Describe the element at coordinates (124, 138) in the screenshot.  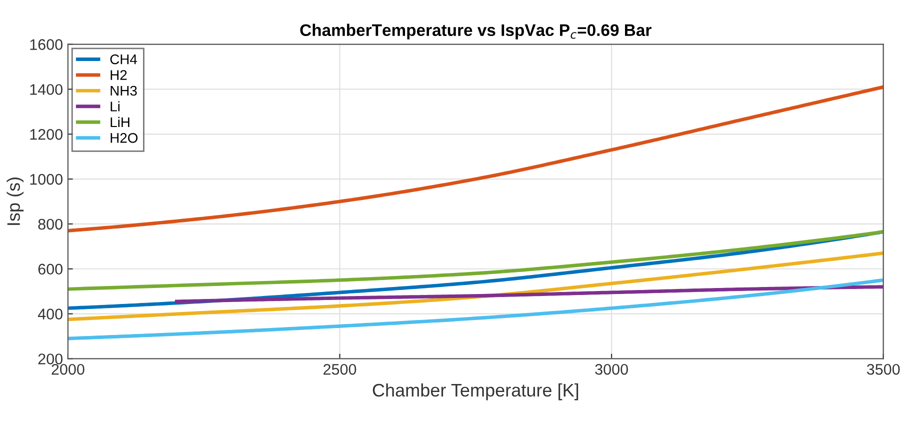
I see `legend-label: H2O` at that location.